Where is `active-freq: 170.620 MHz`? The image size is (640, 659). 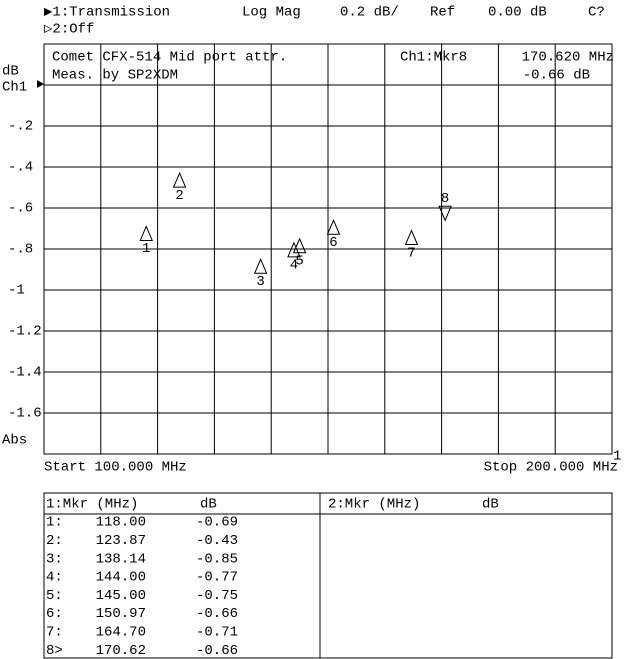 active-freq: 170.620 MHz is located at coordinates (568, 58).